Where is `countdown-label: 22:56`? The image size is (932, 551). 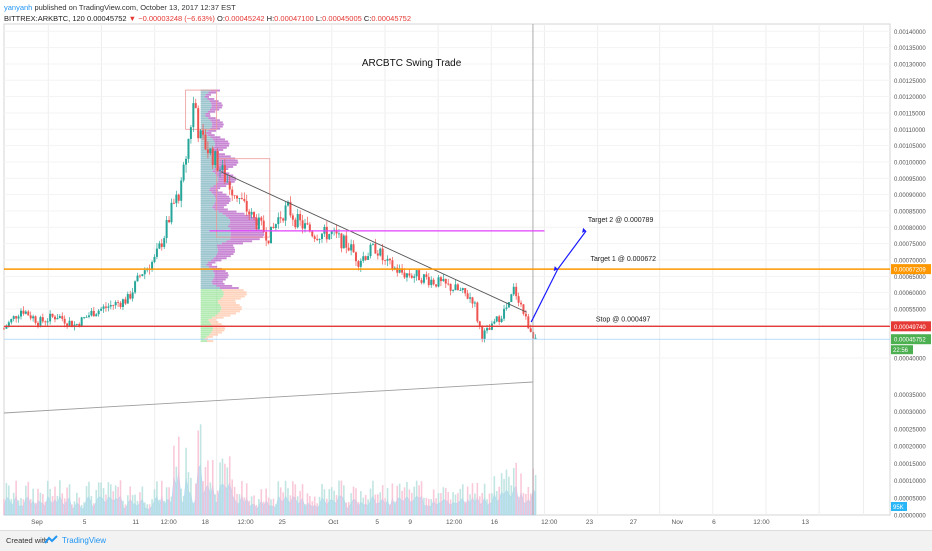
countdown-label: 22:56 is located at coordinates (901, 351).